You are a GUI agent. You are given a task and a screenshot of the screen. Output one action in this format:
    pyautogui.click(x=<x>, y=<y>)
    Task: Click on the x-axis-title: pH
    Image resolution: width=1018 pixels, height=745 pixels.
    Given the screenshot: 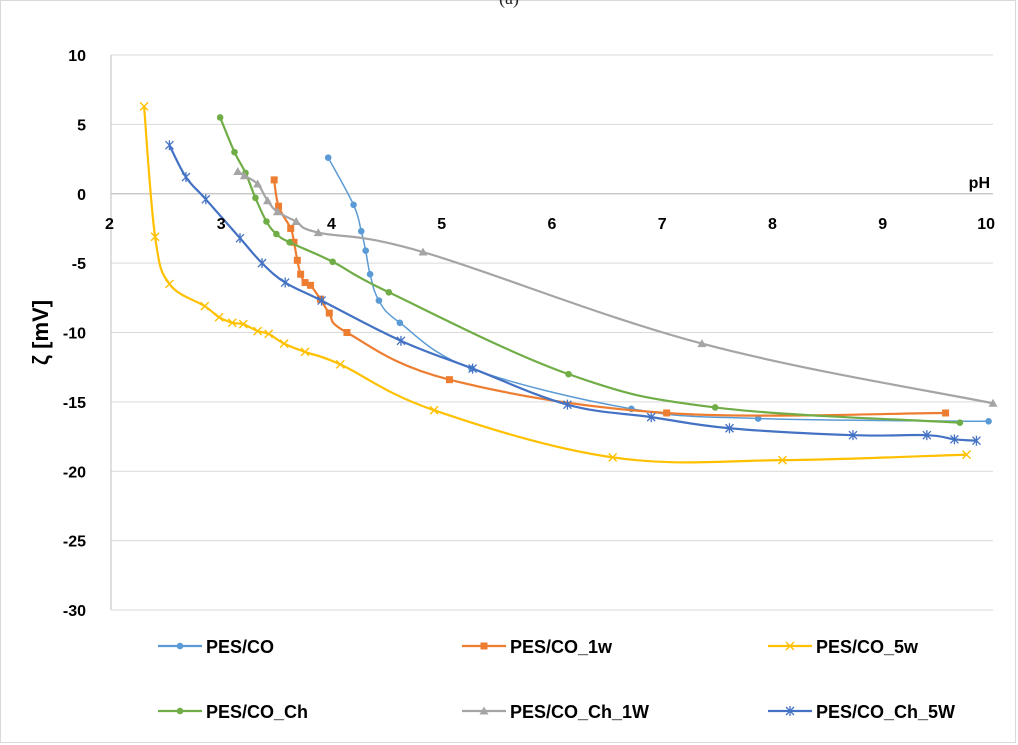 What is the action you would take?
    pyautogui.click(x=979, y=183)
    